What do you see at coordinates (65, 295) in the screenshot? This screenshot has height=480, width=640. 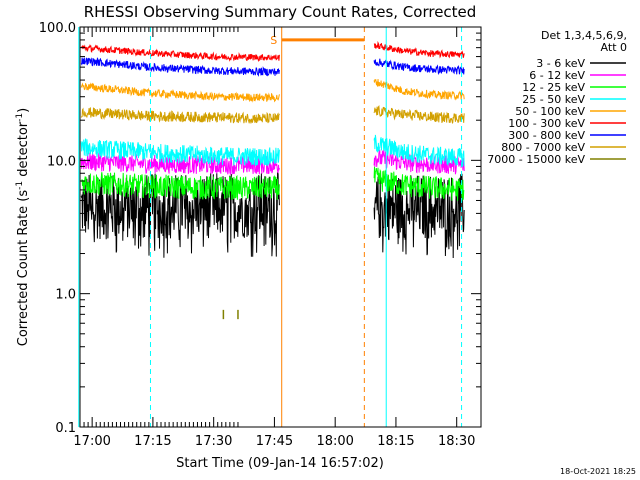 I see `y-tick-label: 1.0` at bounding box center [65, 295].